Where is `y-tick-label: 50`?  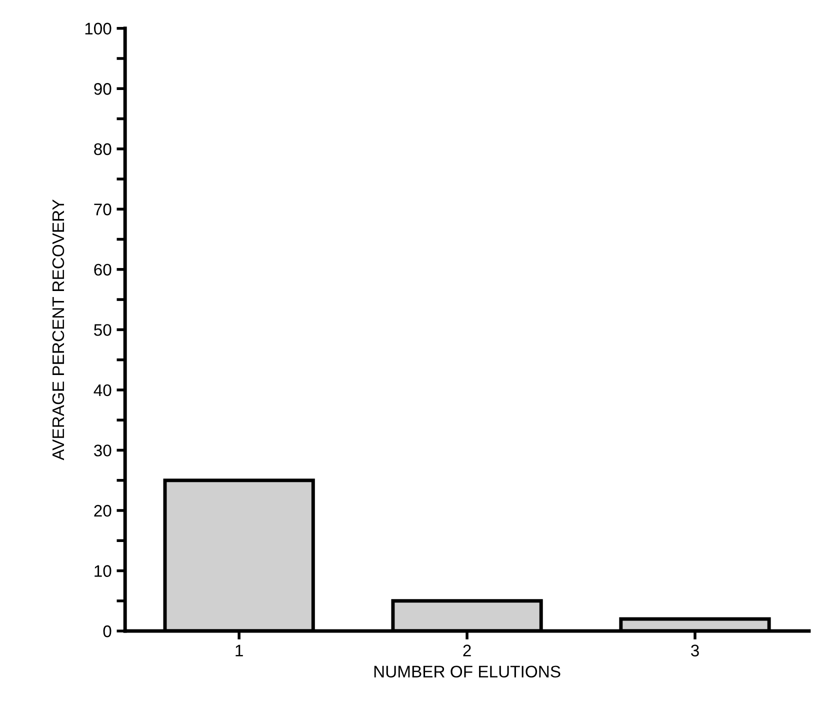
y-tick-label: 50 is located at coordinates (103, 330).